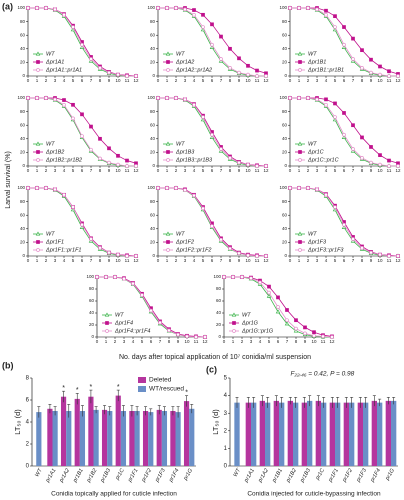 The image size is (404, 500). What do you see at coordinates (226, 396) in the screenshot?
I see `y-tick-label: 4` at bounding box center [226, 396].